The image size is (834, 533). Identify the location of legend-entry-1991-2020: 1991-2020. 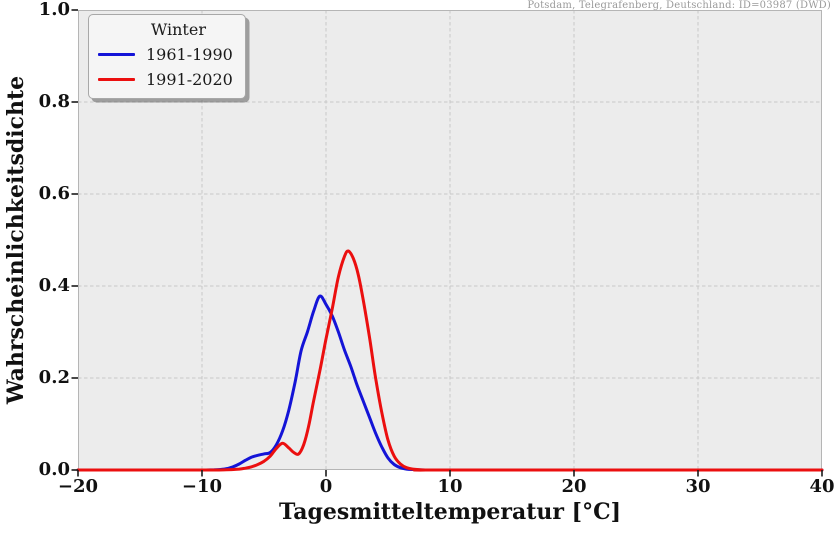
(165, 79).